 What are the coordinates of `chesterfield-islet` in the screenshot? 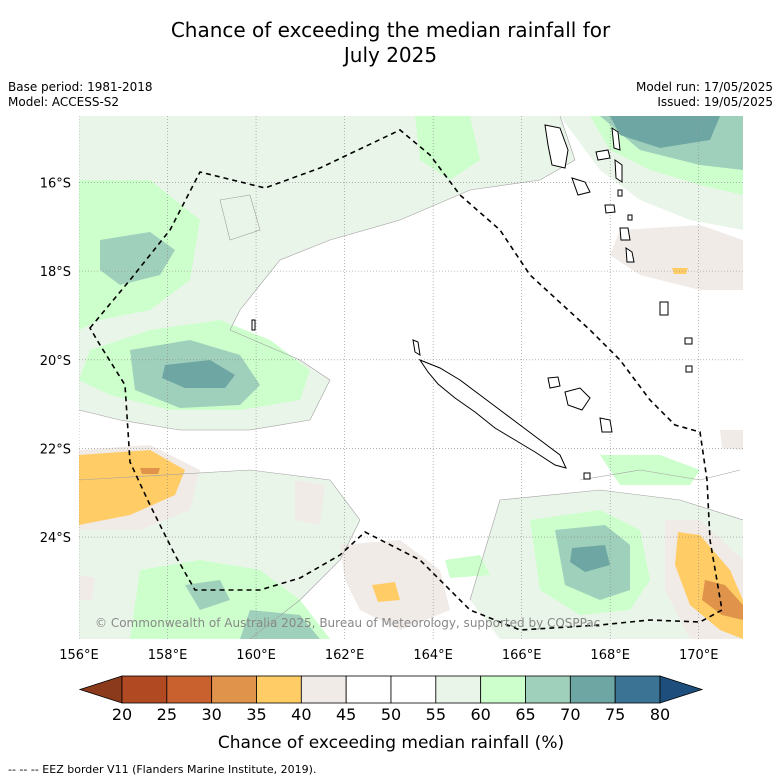 It's located at (253, 325).